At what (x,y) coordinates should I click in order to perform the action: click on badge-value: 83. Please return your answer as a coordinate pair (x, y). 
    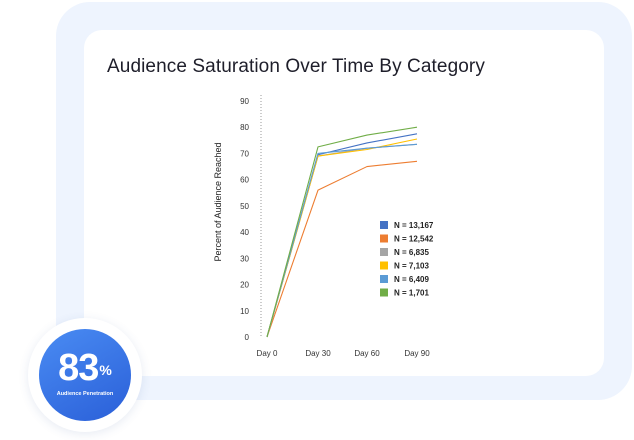
    Looking at the image, I should click on (78, 368).